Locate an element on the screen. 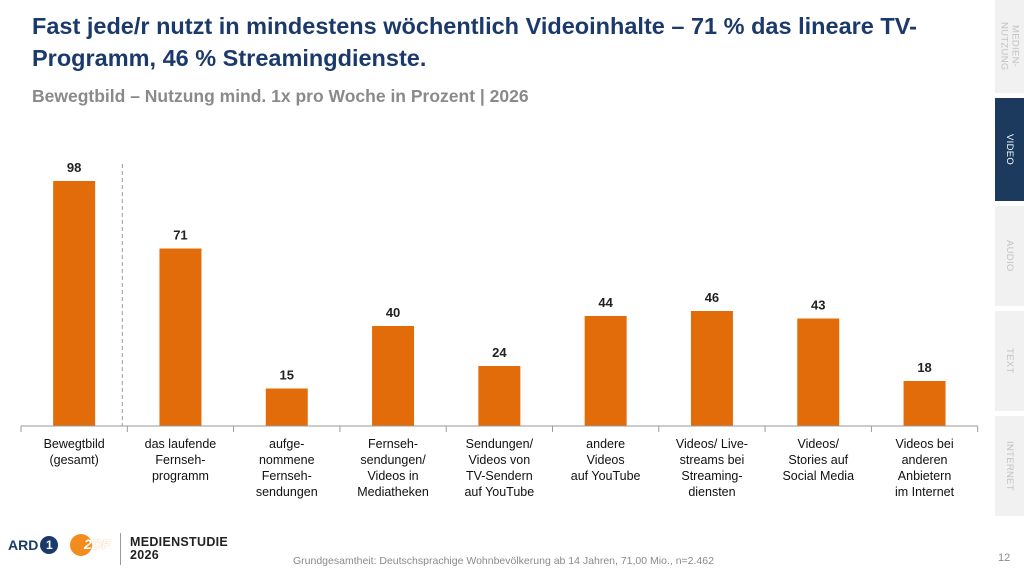 This screenshot has width=1024, height=574. nav-tab-label: AUDIO is located at coordinates (1009, 256).